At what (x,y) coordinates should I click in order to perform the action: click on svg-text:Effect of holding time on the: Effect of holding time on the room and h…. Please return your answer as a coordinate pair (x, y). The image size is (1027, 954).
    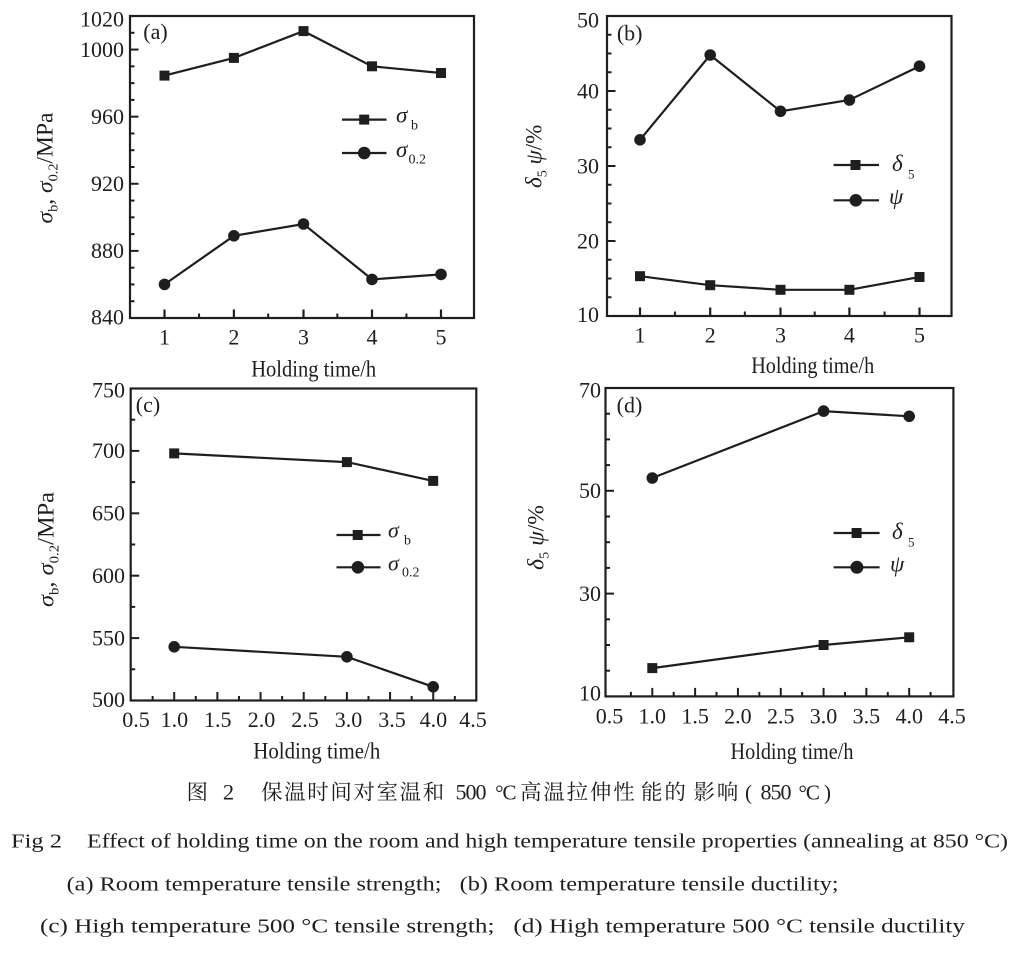
    Looking at the image, I should click on (547, 842).